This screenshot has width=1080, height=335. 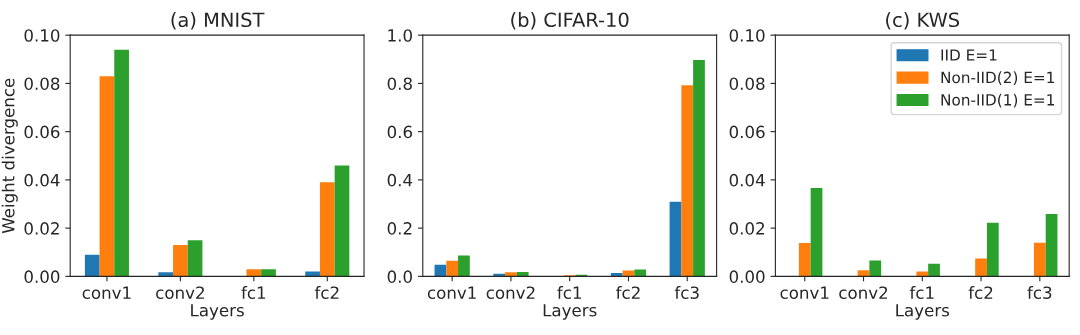 What do you see at coordinates (399, 228) in the screenshot?
I see `y-tick-label: 0.2` at bounding box center [399, 228].